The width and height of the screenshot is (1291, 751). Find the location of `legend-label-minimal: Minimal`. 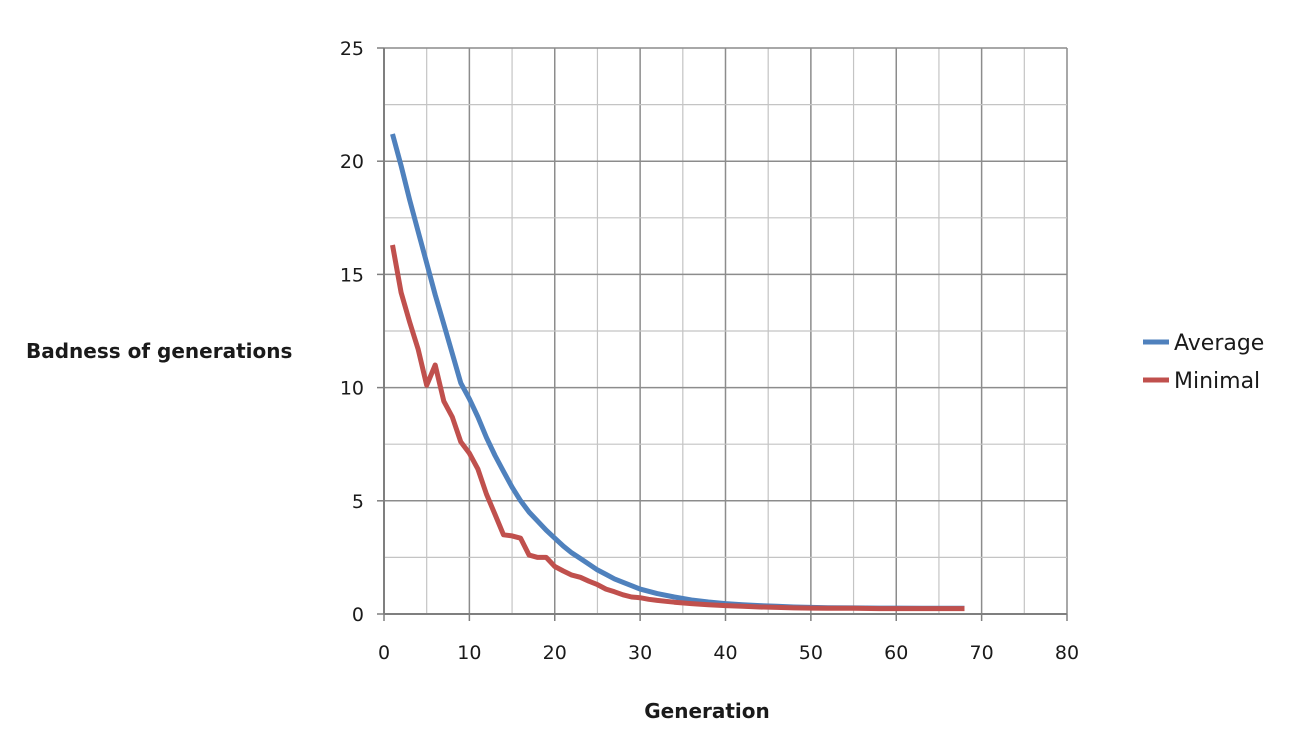

legend-label-minimal: Minimal is located at coordinates (1217, 381).